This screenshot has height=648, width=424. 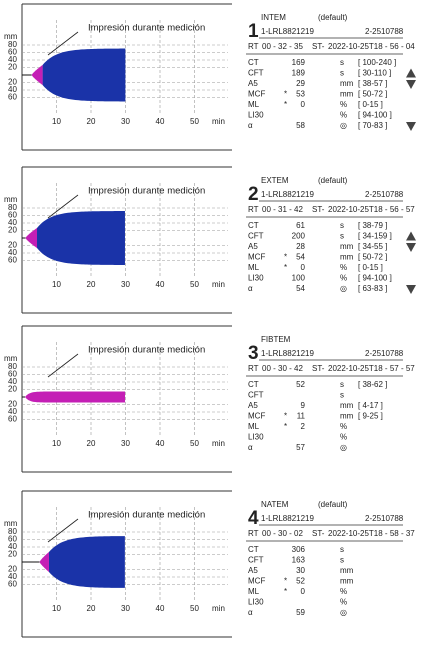 What do you see at coordinates (282, 368) in the screenshot?
I see `rt: 00 - 30 - 42` at bounding box center [282, 368].